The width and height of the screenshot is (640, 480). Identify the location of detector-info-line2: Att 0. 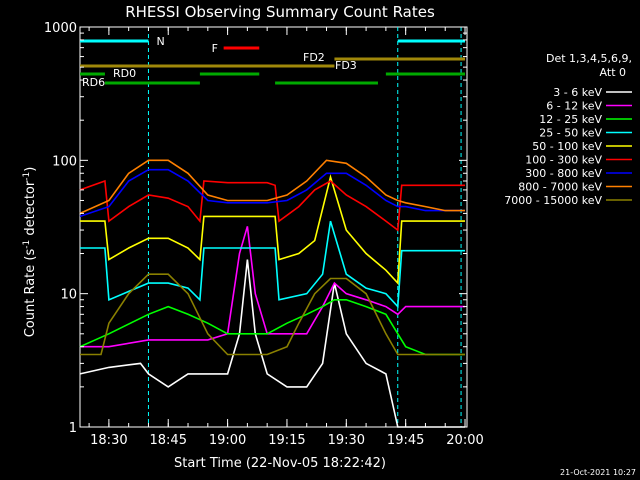
(613, 72).